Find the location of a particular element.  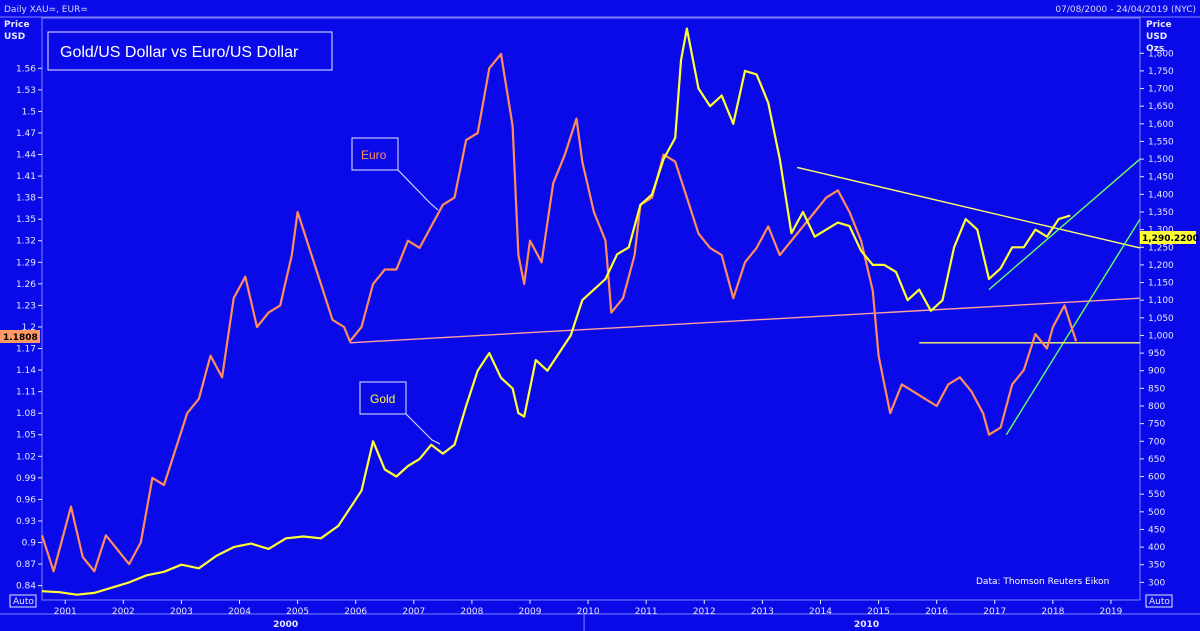

left-tick-label: 1.02 is located at coordinates (26, 457).